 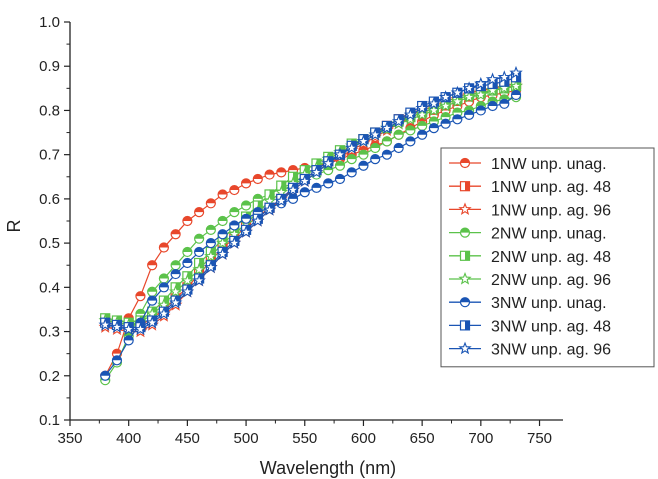 I want to click on series-9-point-10-outline, so click(x=211, y=267).